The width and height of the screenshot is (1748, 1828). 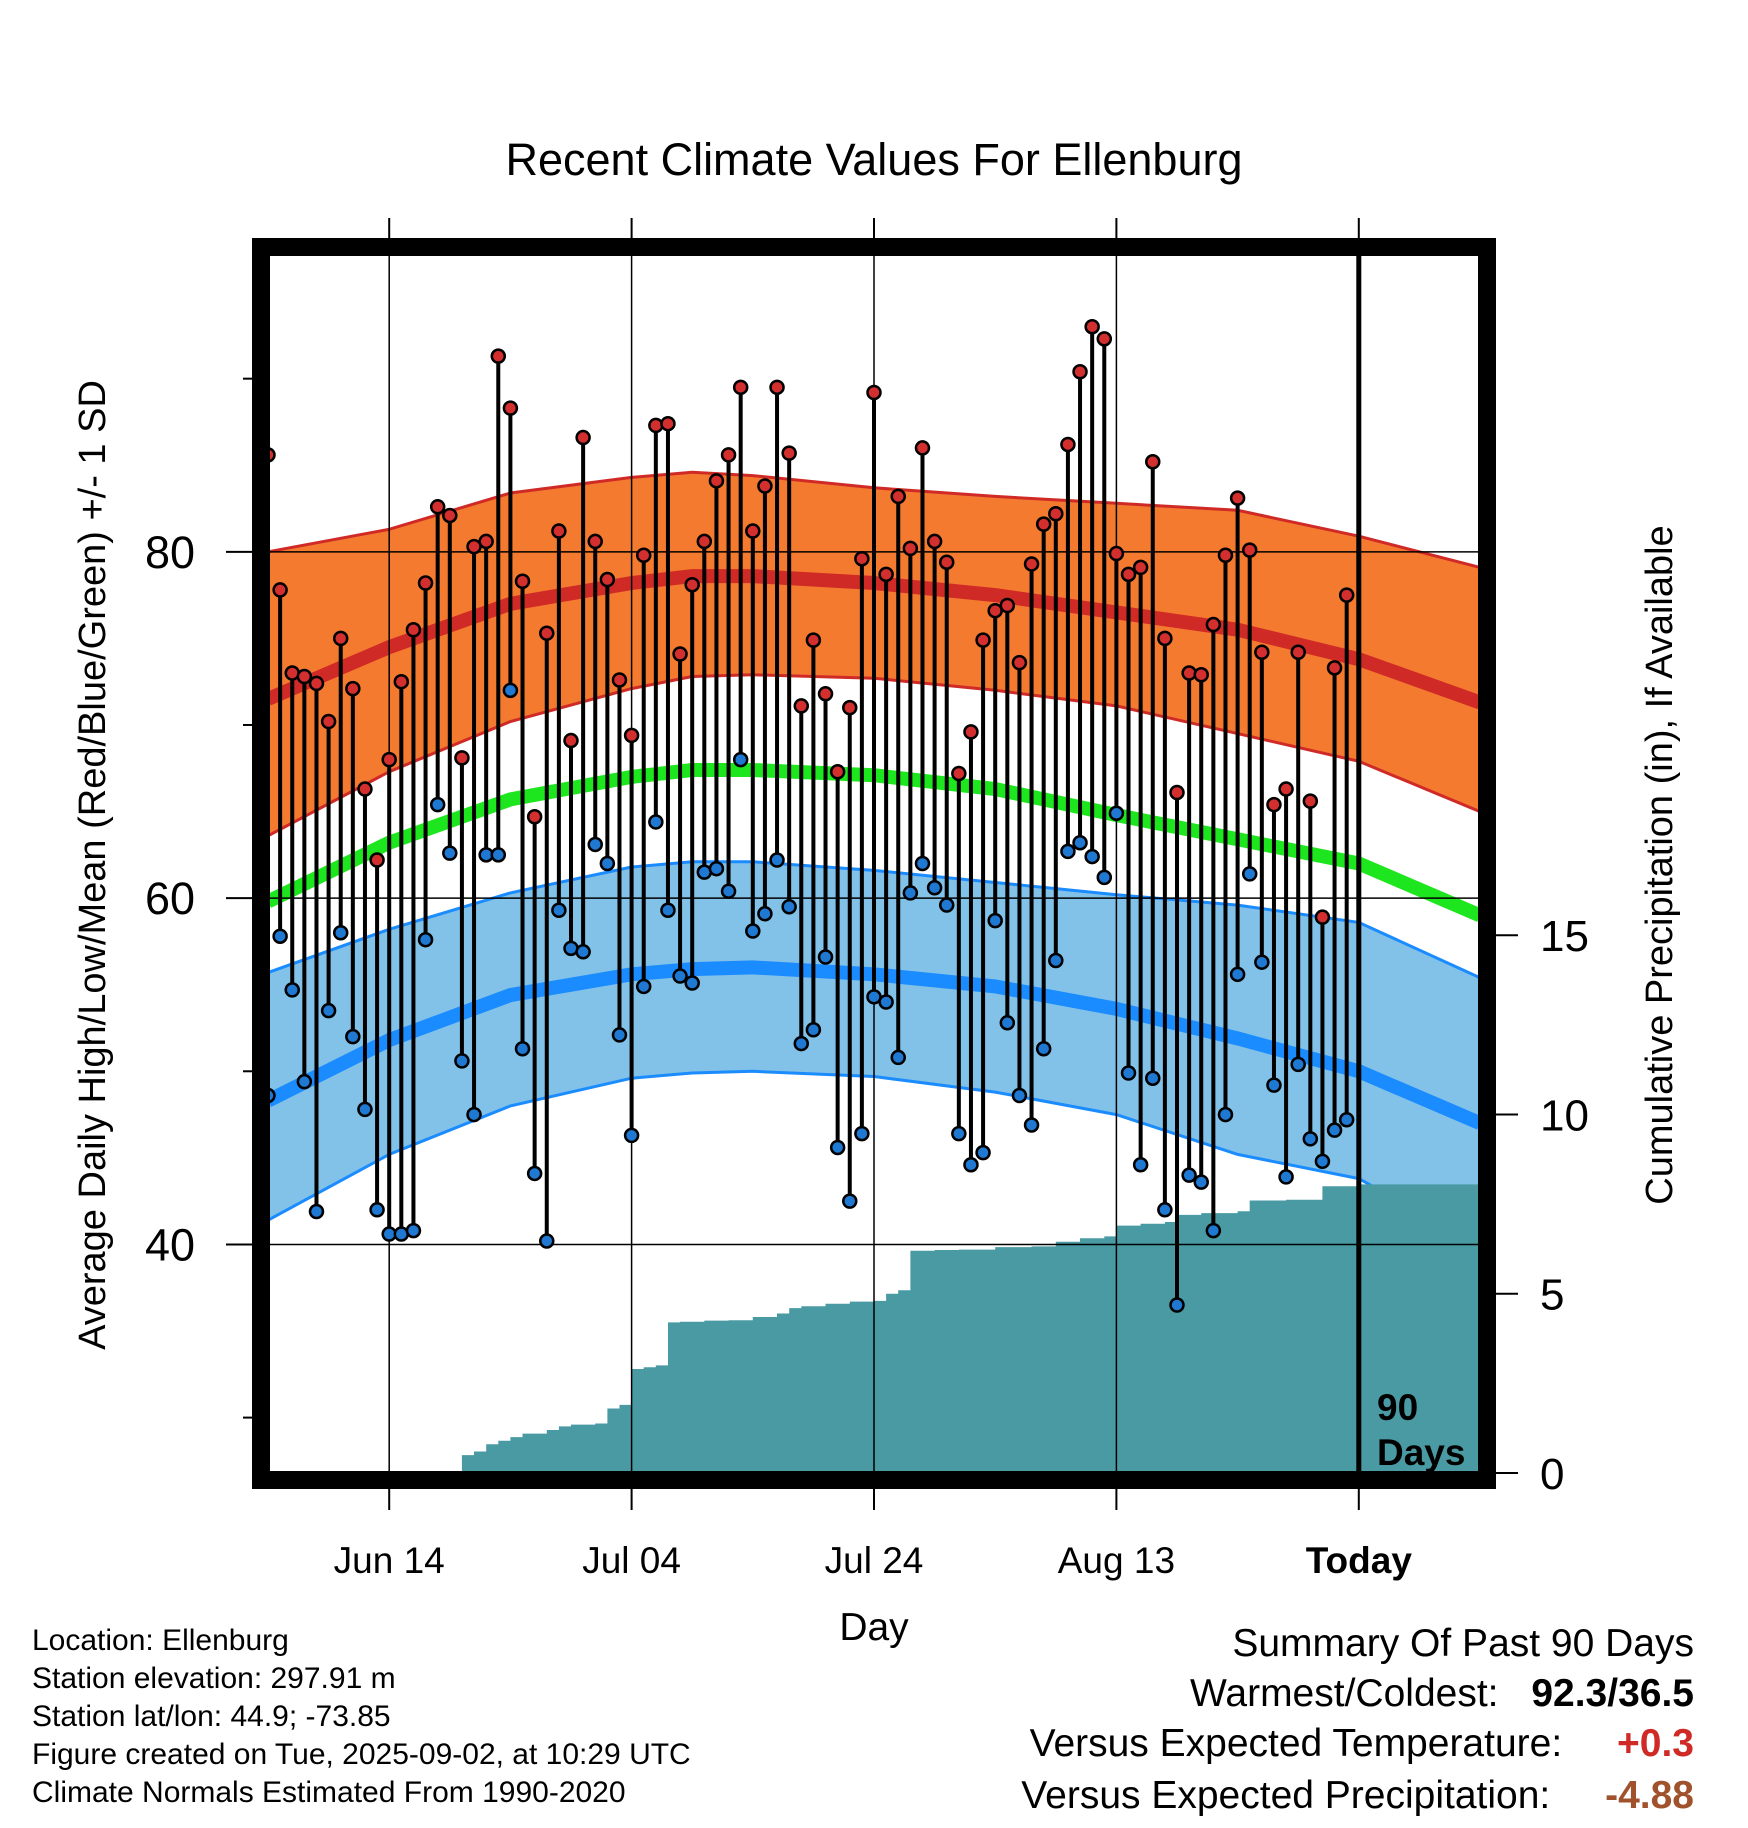 I want to click on x-tick-label: Today, so click(x=1359, y=1560).